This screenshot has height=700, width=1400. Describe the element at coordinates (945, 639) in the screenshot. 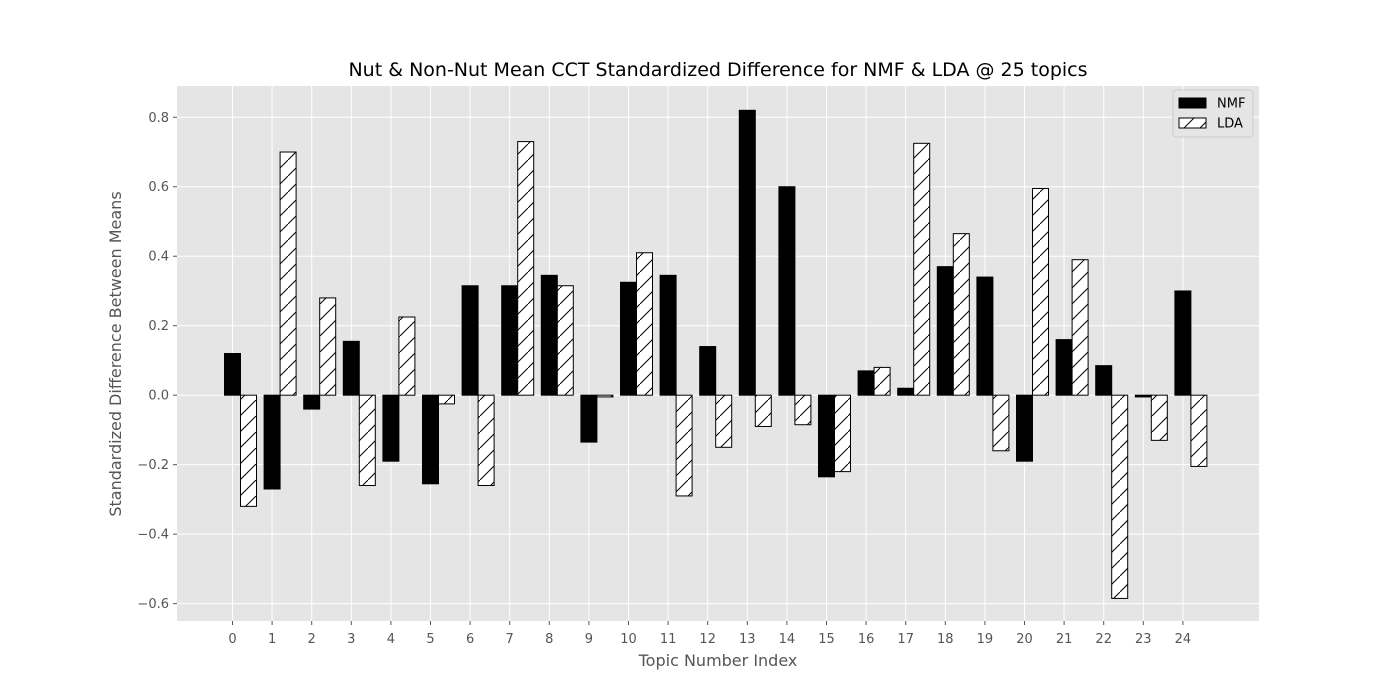

I see `x-tick-label: 18` at that location.